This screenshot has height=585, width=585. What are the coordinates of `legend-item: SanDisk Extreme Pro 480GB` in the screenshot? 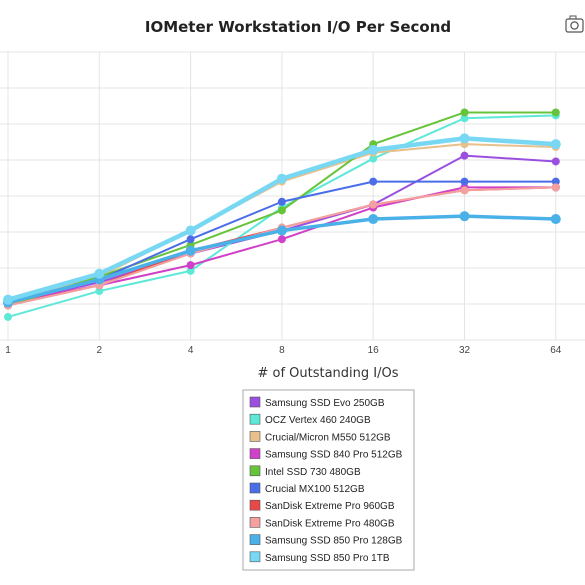 It's located at (322, 523).